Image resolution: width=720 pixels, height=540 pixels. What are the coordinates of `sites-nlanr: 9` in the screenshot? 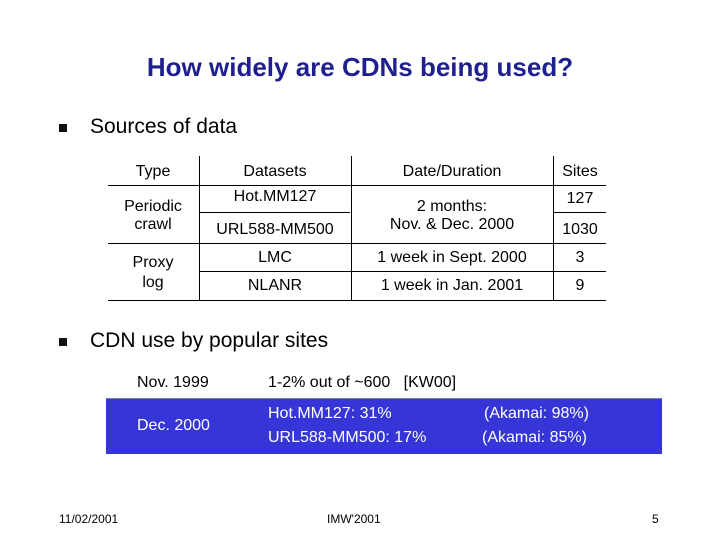 It's located at (580, 285).